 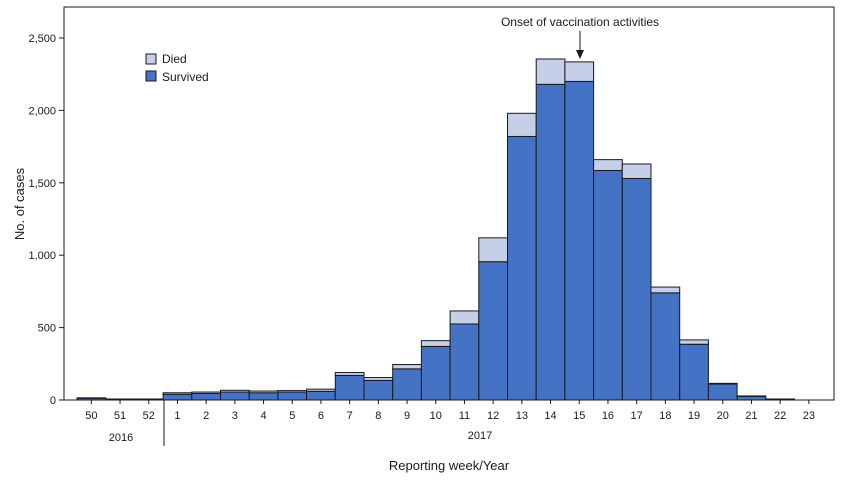 What do you see at coordinates (121, 438) in the screenshot?
I see `year-label-2016: 2016` at bounding box center [121, 438].